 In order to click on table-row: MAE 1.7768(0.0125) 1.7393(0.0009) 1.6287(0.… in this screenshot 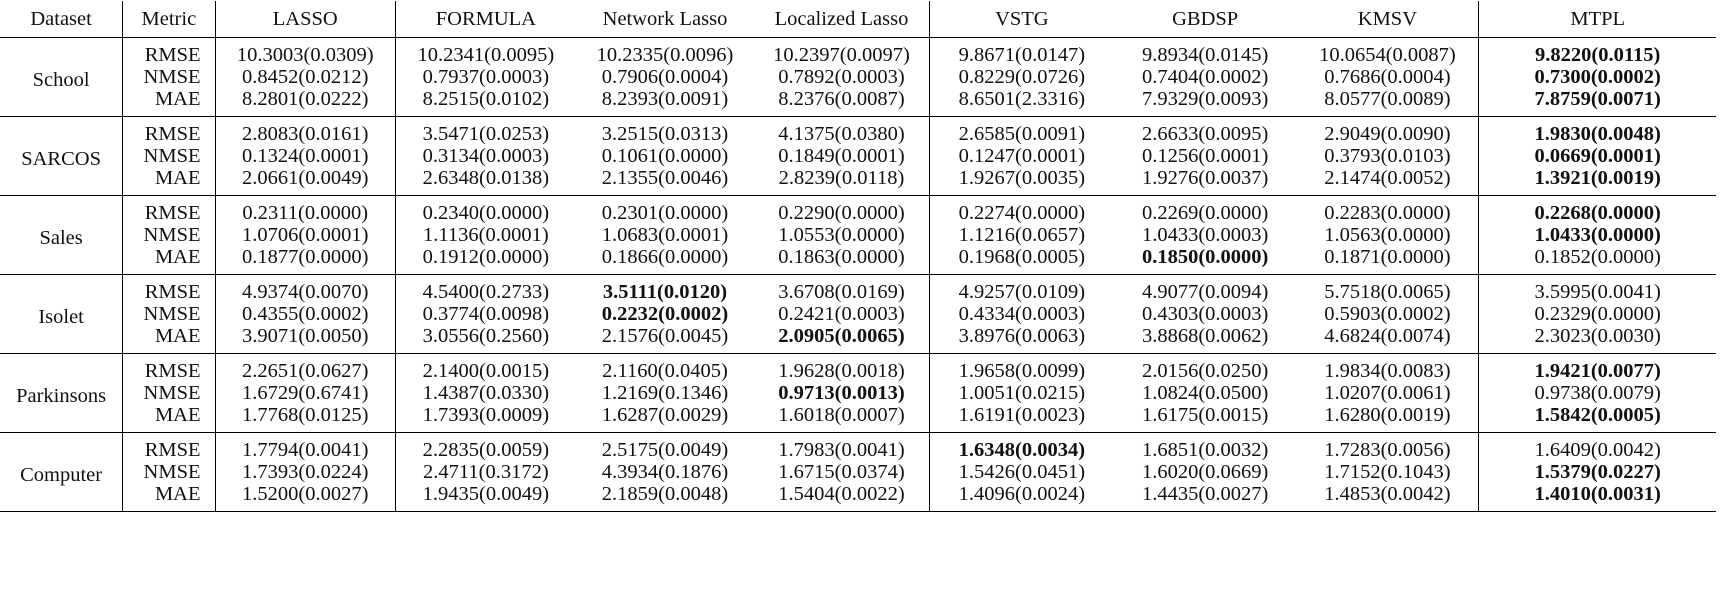, I will do `click(858, 418)`.